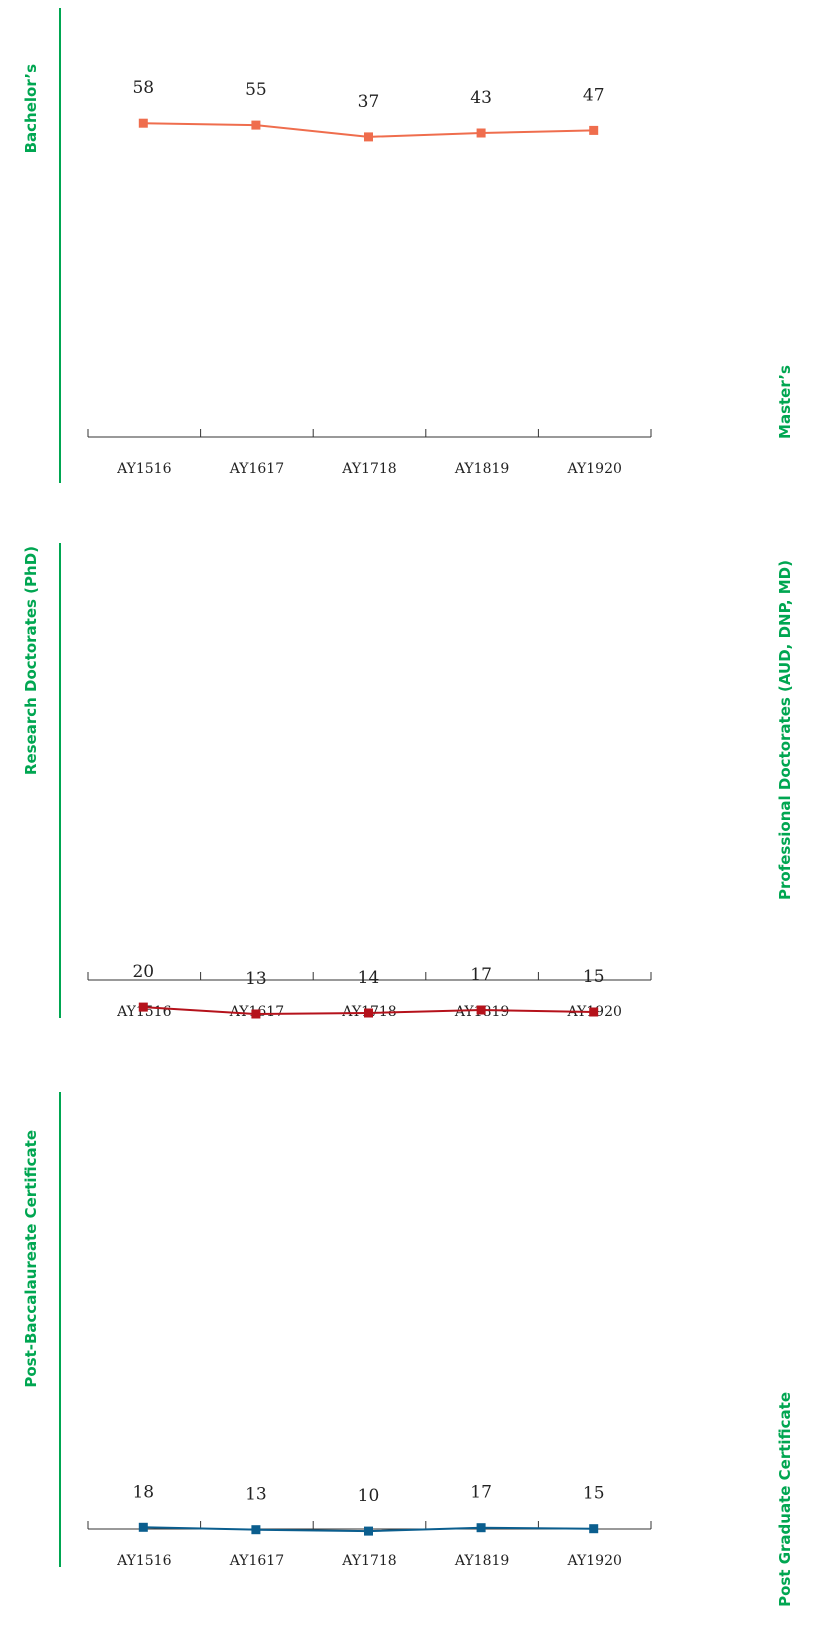  I want to click on post-baccalaureate-tick-label: AY1516, so click(144, 1561).